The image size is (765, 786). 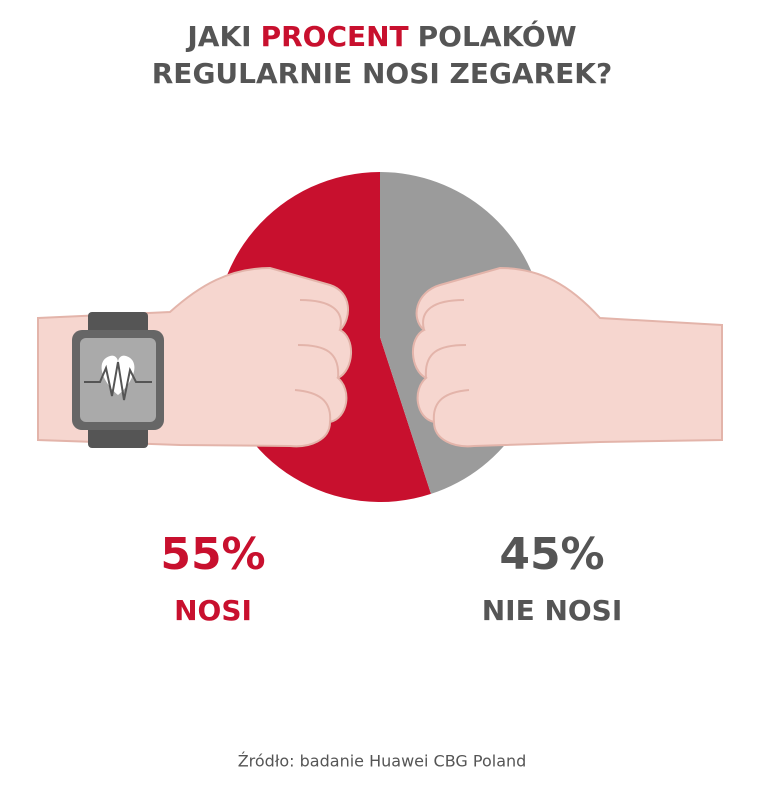 I want to click on title-highlight: PROCENT, so click(x=335, y=36).